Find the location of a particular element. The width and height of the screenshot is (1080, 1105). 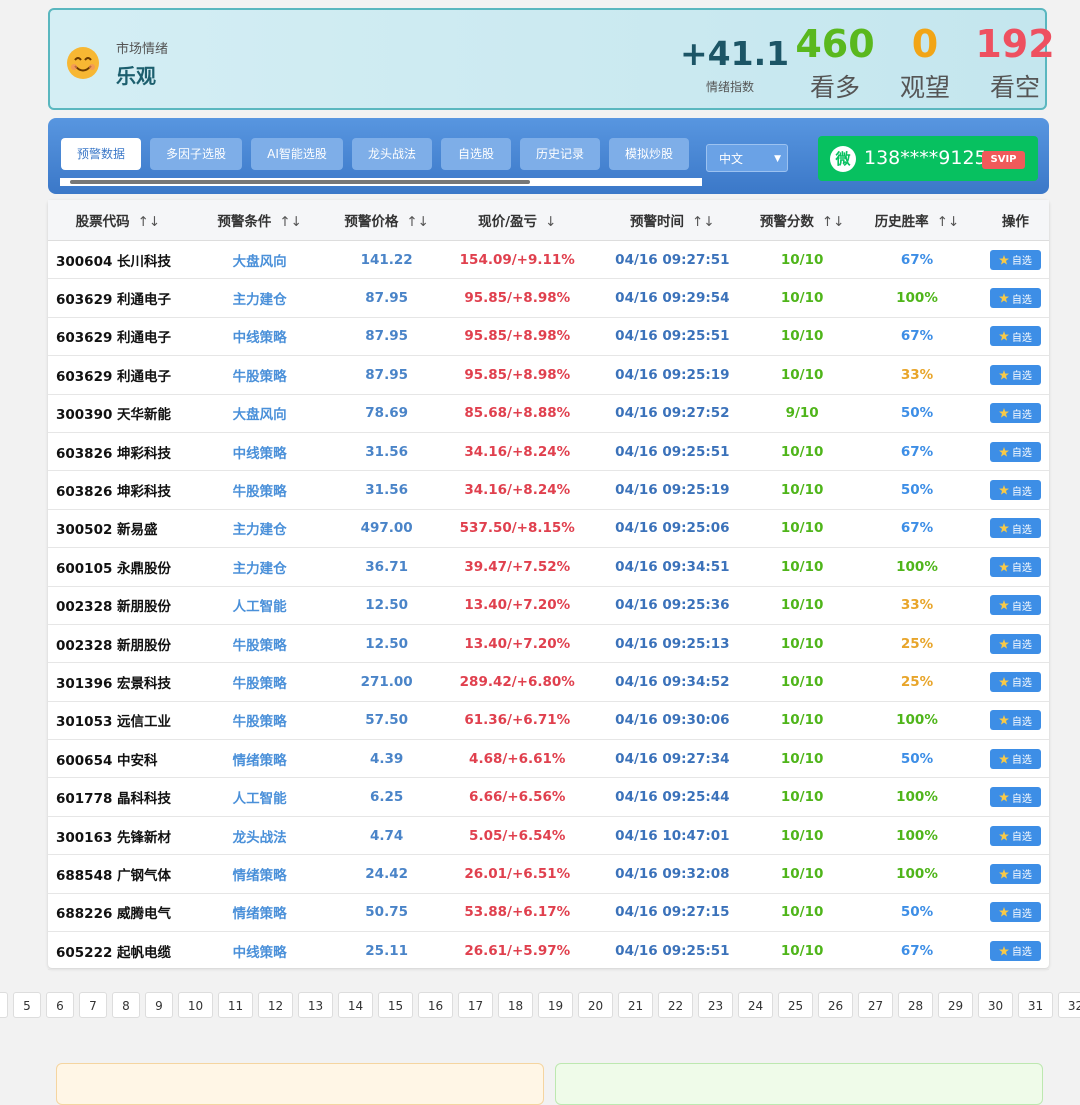

column-header: 现价/盈亏 ↓ is located at coordinates (517, 220).